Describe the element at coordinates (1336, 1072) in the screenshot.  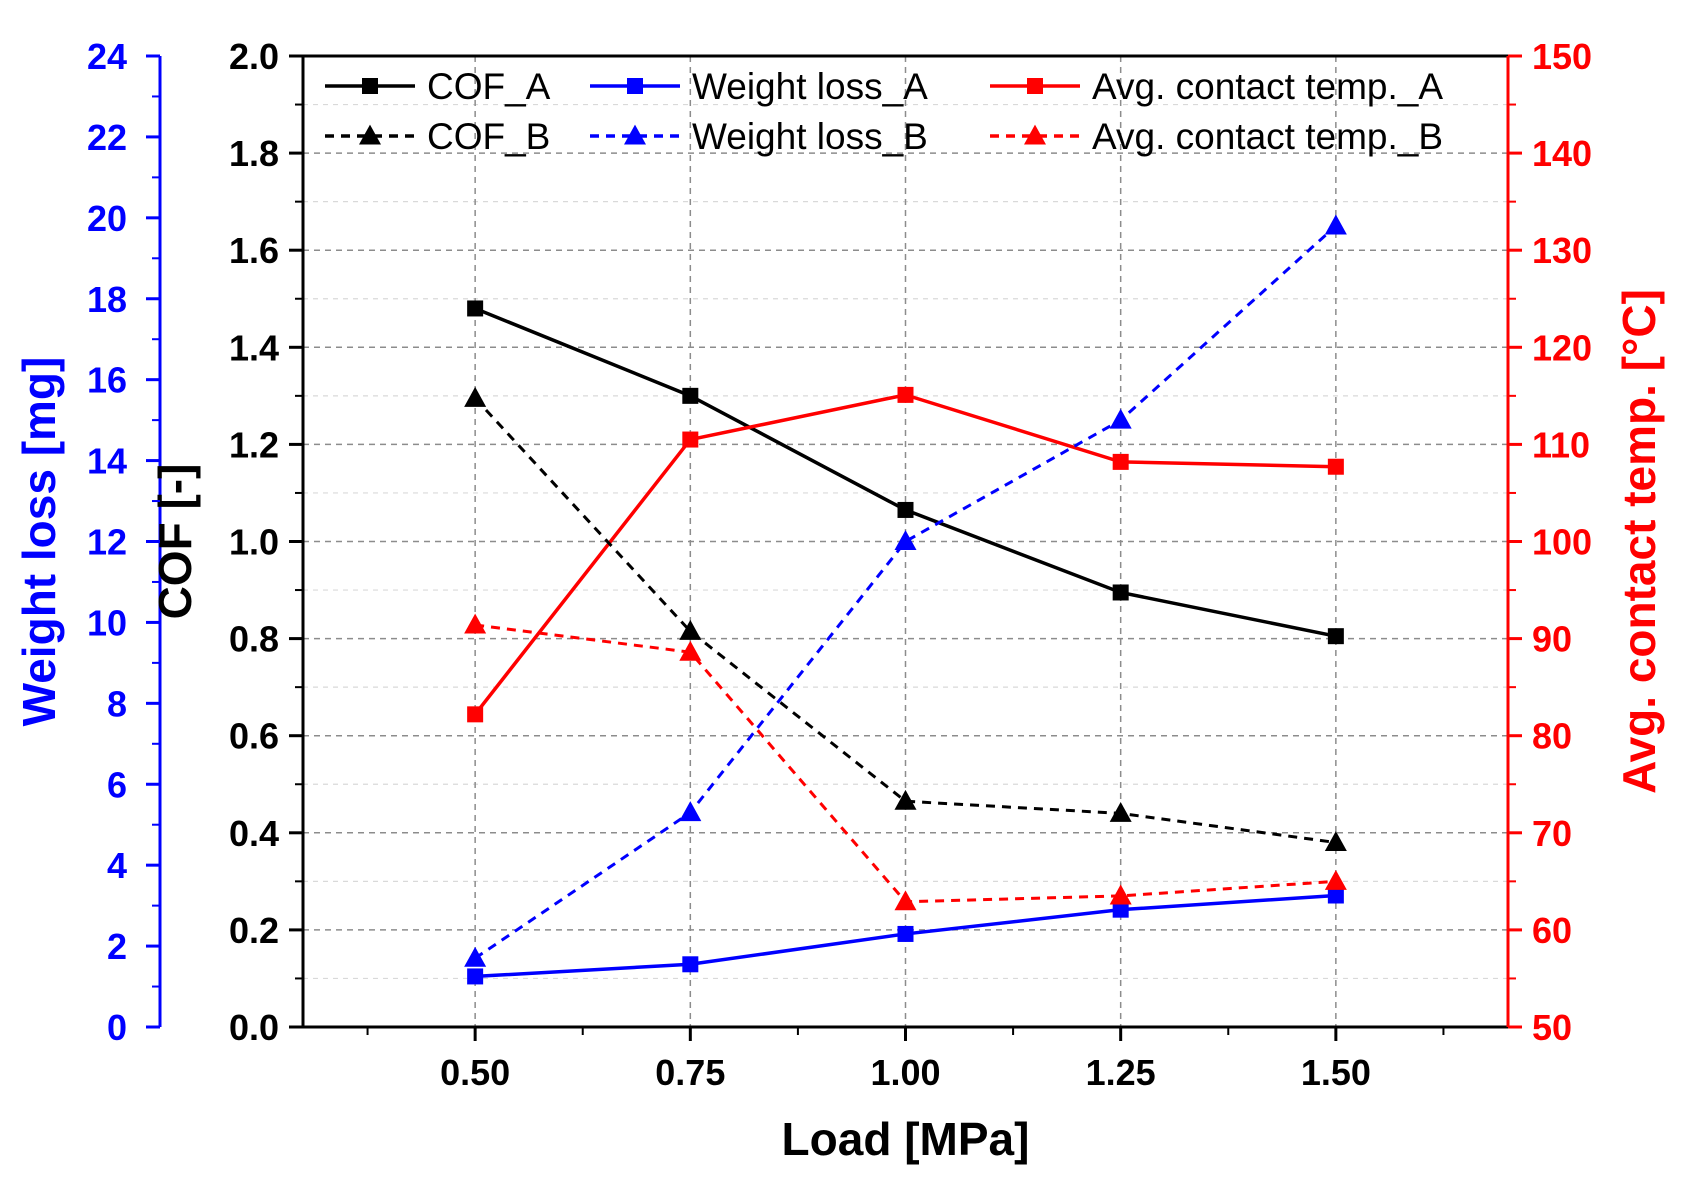
I see `x-tick-label: 1.50` at that location.